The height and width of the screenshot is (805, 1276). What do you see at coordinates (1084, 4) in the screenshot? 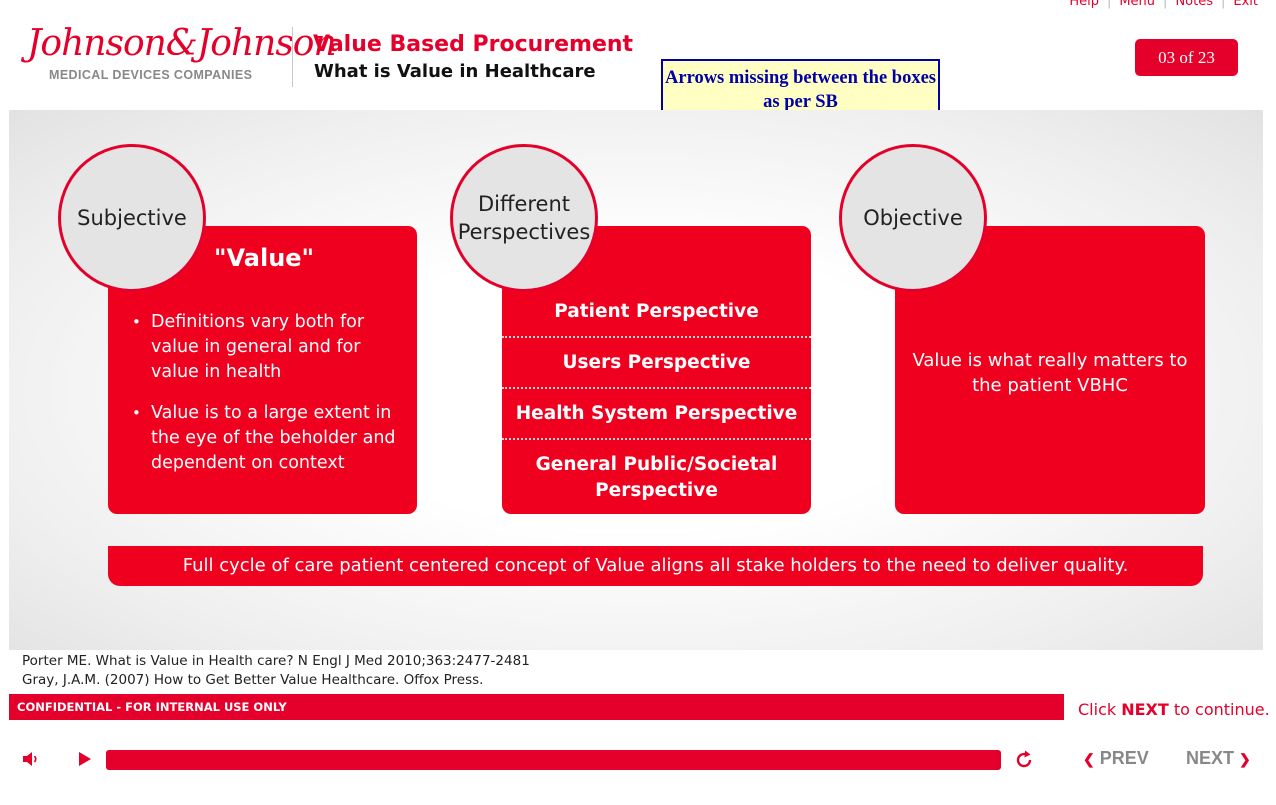
I see `help-link: Help` at bounding box center [1084, 4].